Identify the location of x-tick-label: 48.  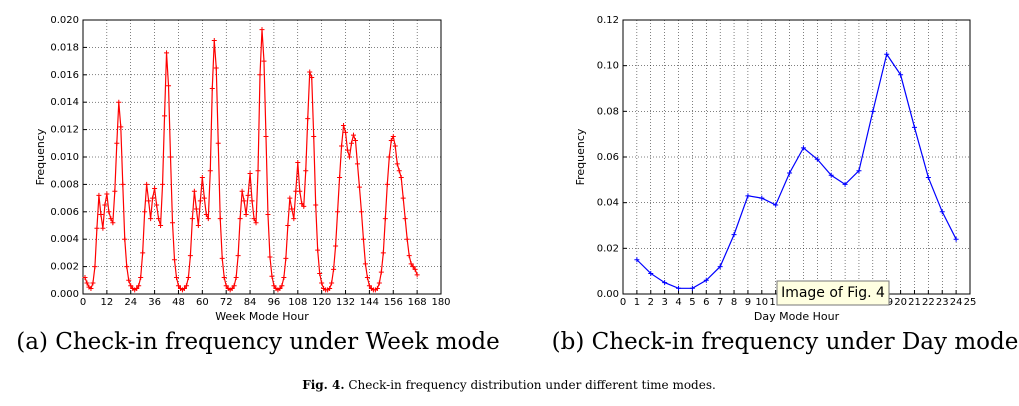
(178, 302).